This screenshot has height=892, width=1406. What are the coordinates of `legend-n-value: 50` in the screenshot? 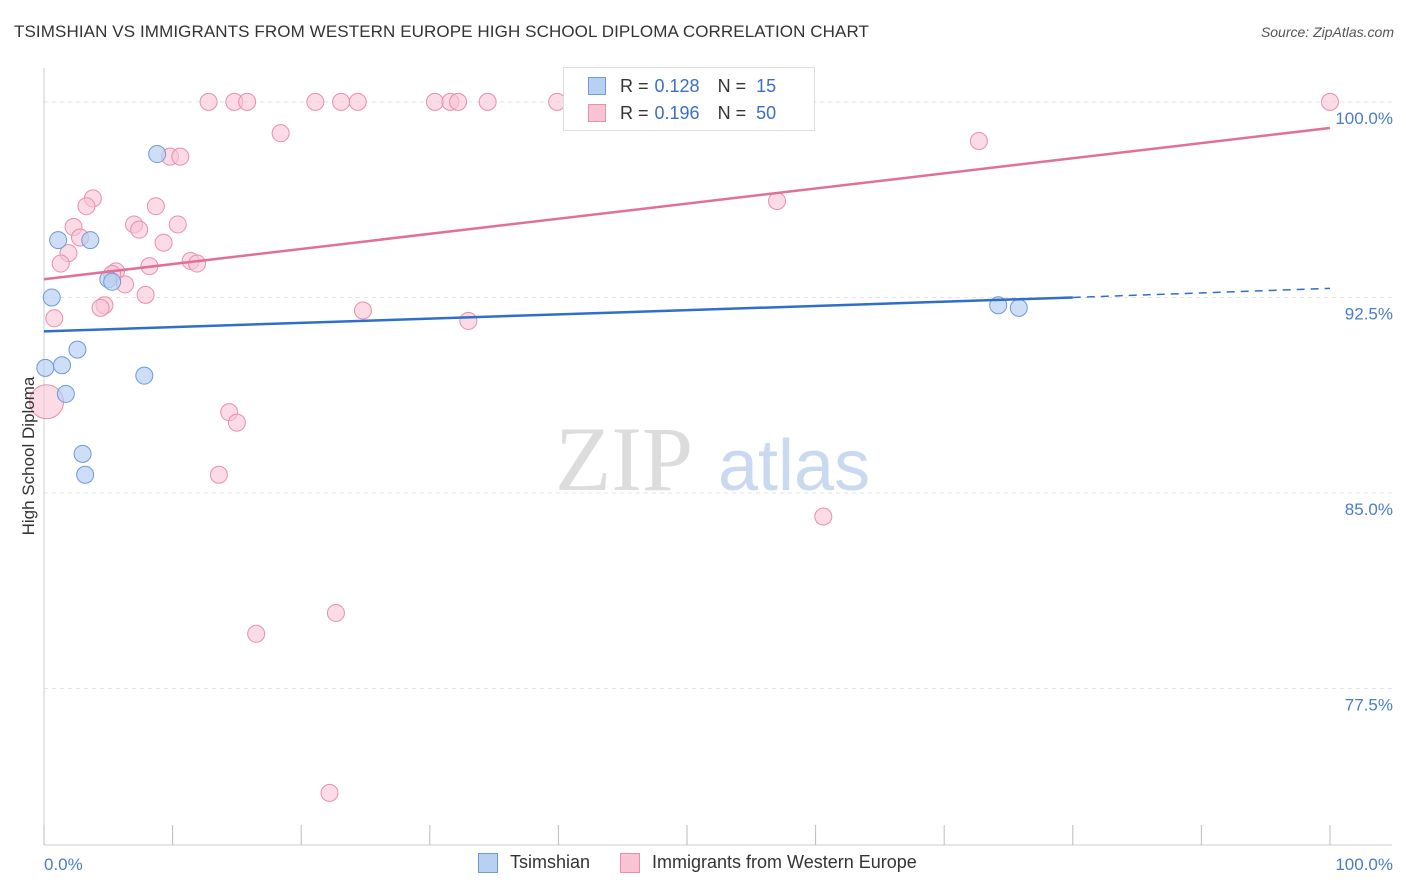 It's located at (766, 112).